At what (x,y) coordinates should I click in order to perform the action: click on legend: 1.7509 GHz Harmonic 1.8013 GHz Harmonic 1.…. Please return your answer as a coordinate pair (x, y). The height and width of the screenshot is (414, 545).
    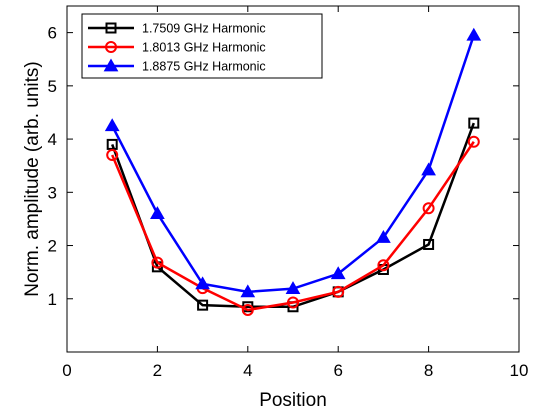
    Looking at the image, I should click on (202, 46).